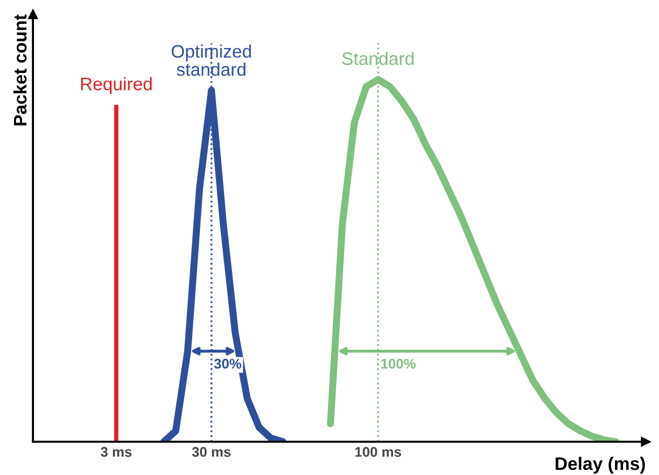  I want to click on y-axis-title: Packet count, so click(20, 70).